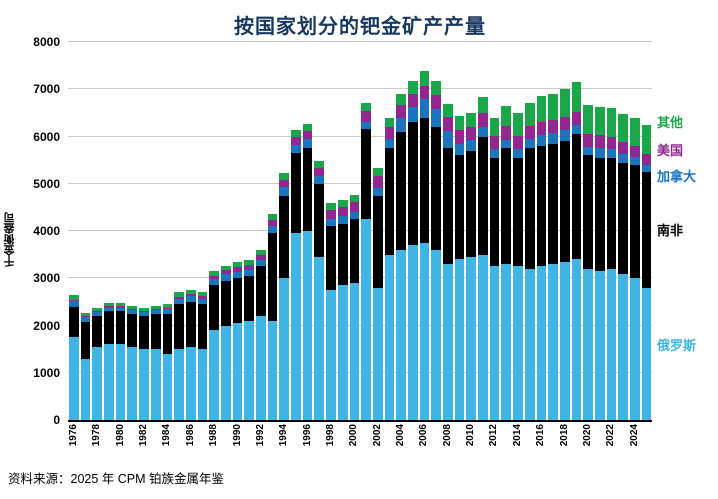 The image size is (718, 499). Describe the element at coordinates (214, 435) in the screenshot. I see `x-tick-label: 1988` at that location.